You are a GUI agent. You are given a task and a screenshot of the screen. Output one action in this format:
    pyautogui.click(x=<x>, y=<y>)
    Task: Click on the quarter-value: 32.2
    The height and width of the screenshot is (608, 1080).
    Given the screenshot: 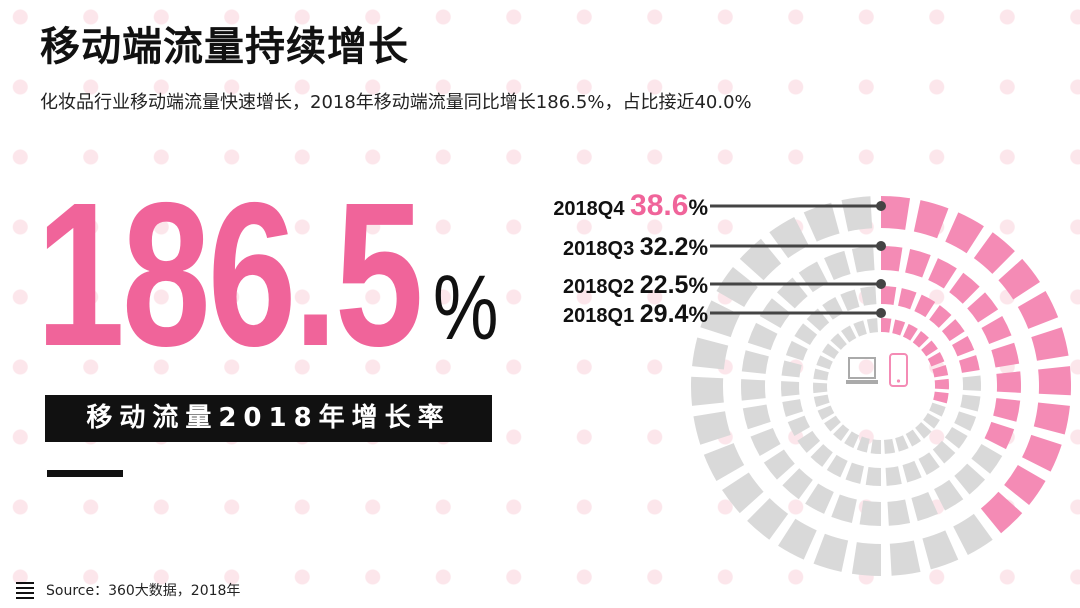 What is the action you would take?
    pyautogui.click(x=664, y=247)
    